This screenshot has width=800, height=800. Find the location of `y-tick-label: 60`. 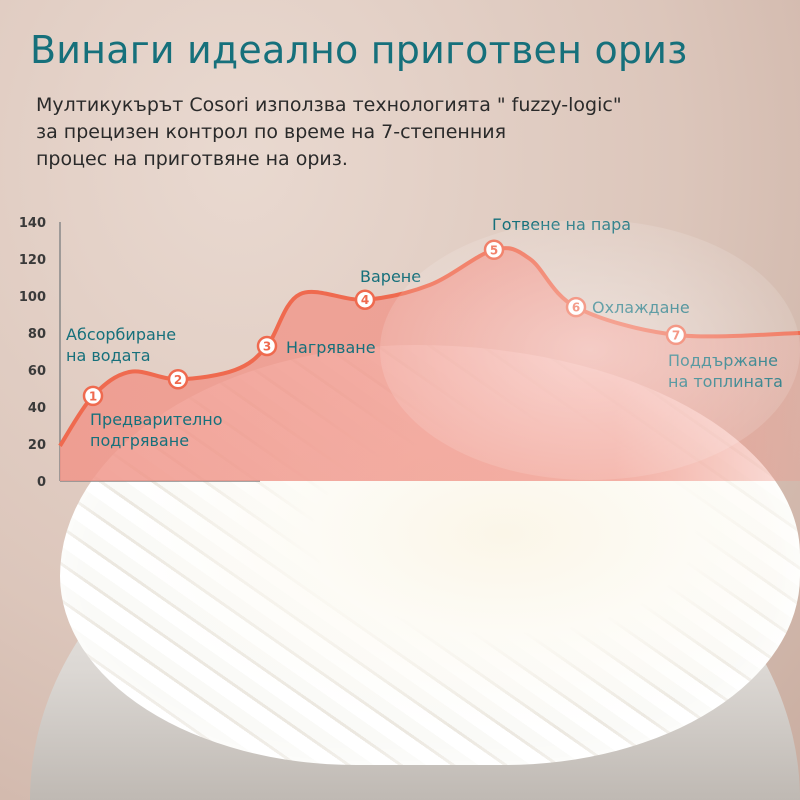

y-tick-label: 60 is located at coordinates (37, 371).